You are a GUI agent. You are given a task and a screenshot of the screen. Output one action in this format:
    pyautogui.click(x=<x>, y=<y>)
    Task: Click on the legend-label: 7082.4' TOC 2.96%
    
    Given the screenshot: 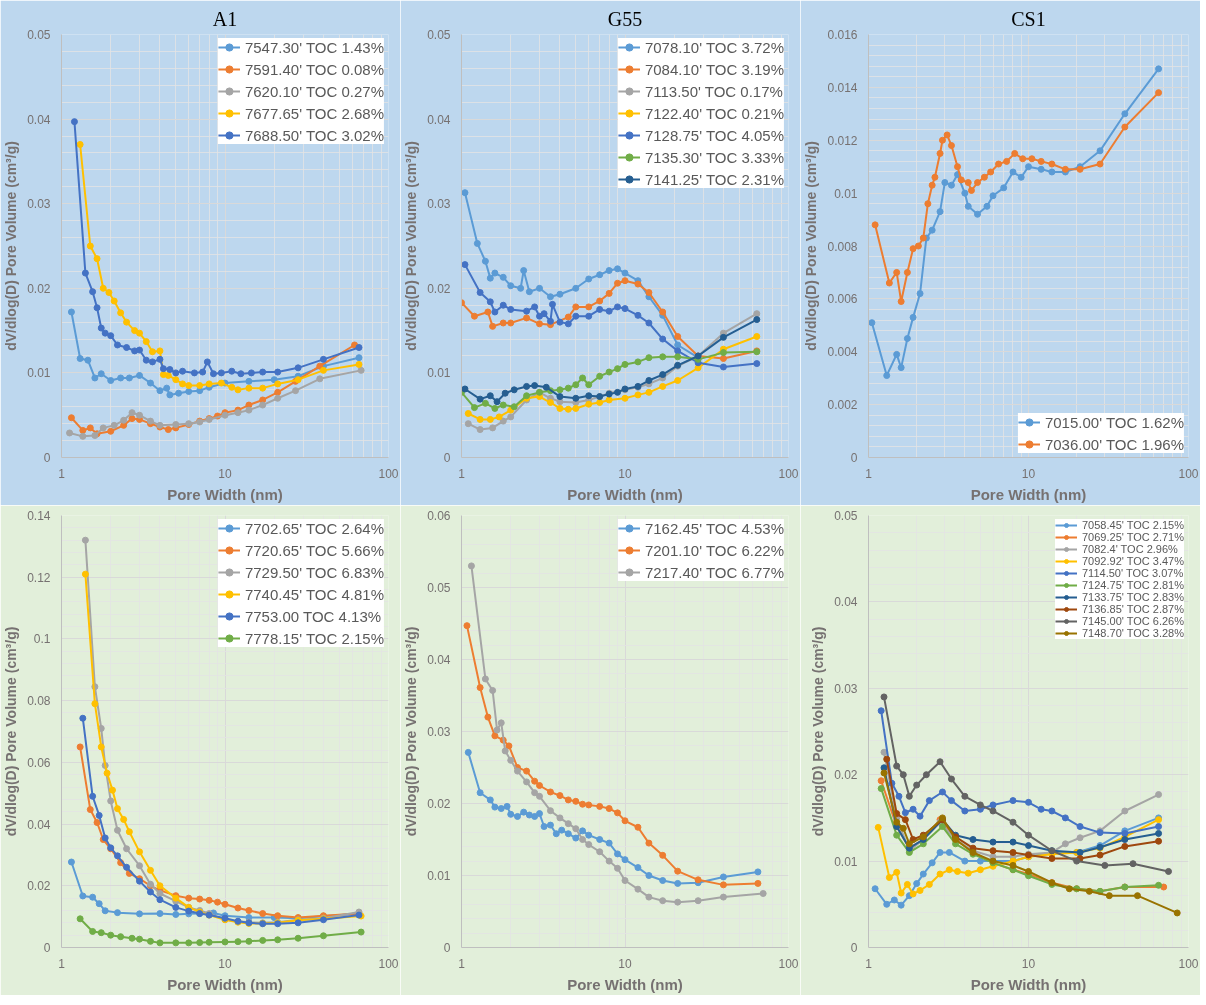 What is the action you would take?
    pyautogui.click(x=1130, y=549)
    